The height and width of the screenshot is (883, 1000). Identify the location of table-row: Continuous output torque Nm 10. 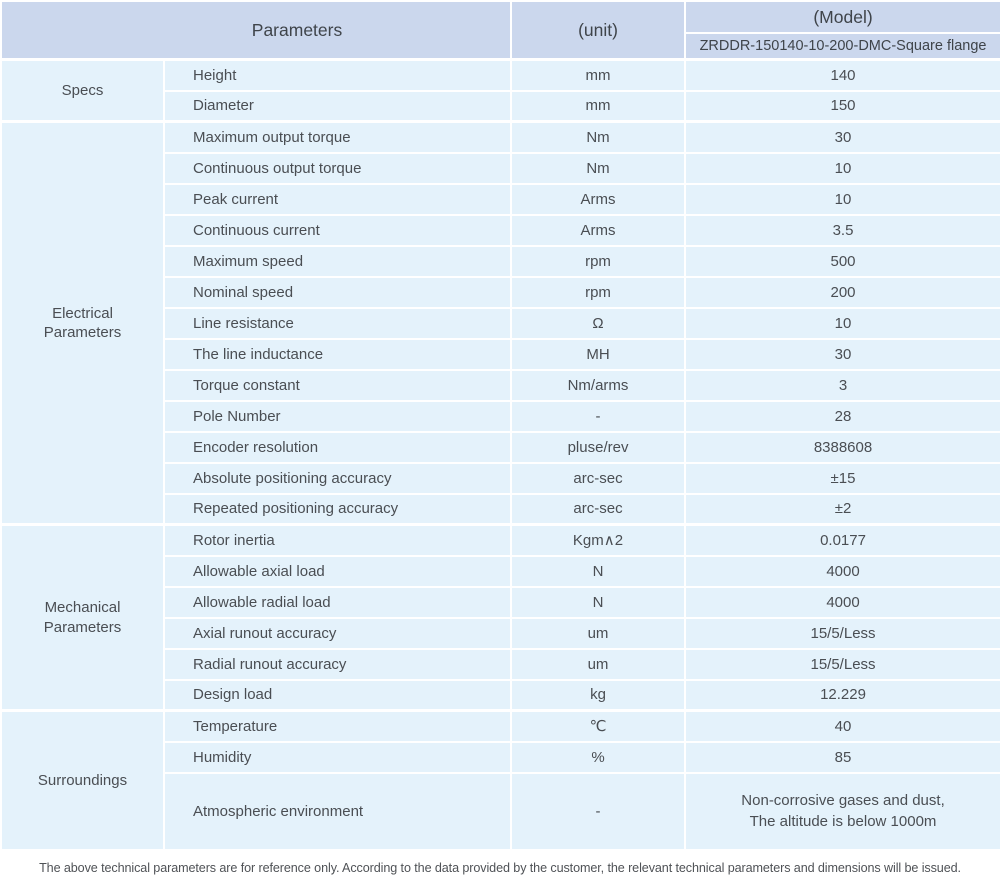
(500, 168).